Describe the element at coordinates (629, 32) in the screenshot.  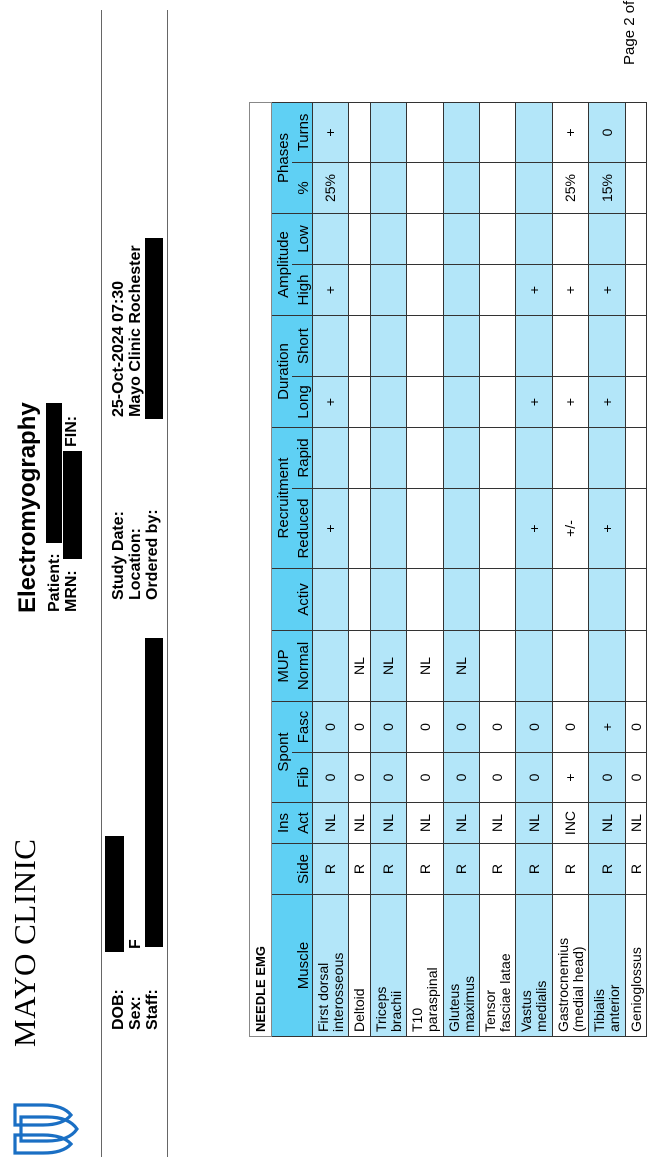
I see `page-number: Page 2 of 2` at that location.